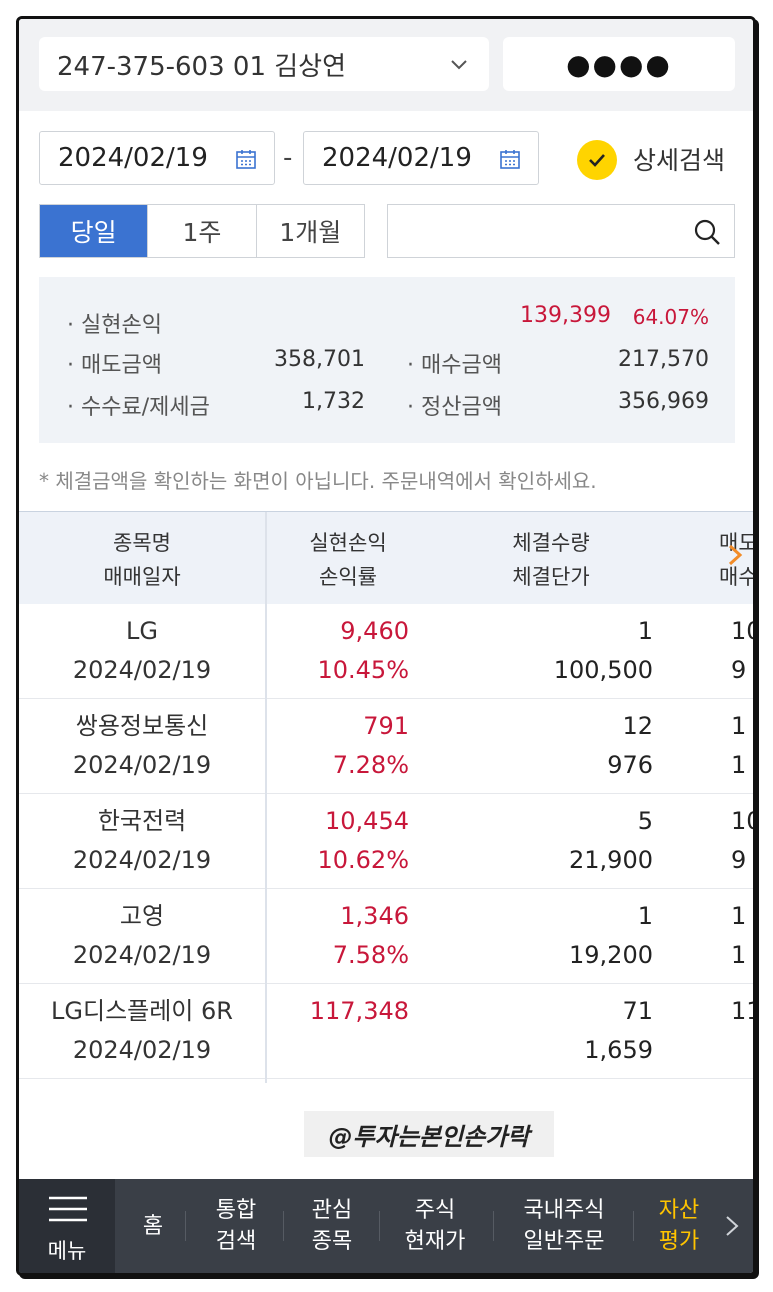  Describe the element at coordinates (637, 1011) in the screenshot. I see `exec-qty: 71` at that location.